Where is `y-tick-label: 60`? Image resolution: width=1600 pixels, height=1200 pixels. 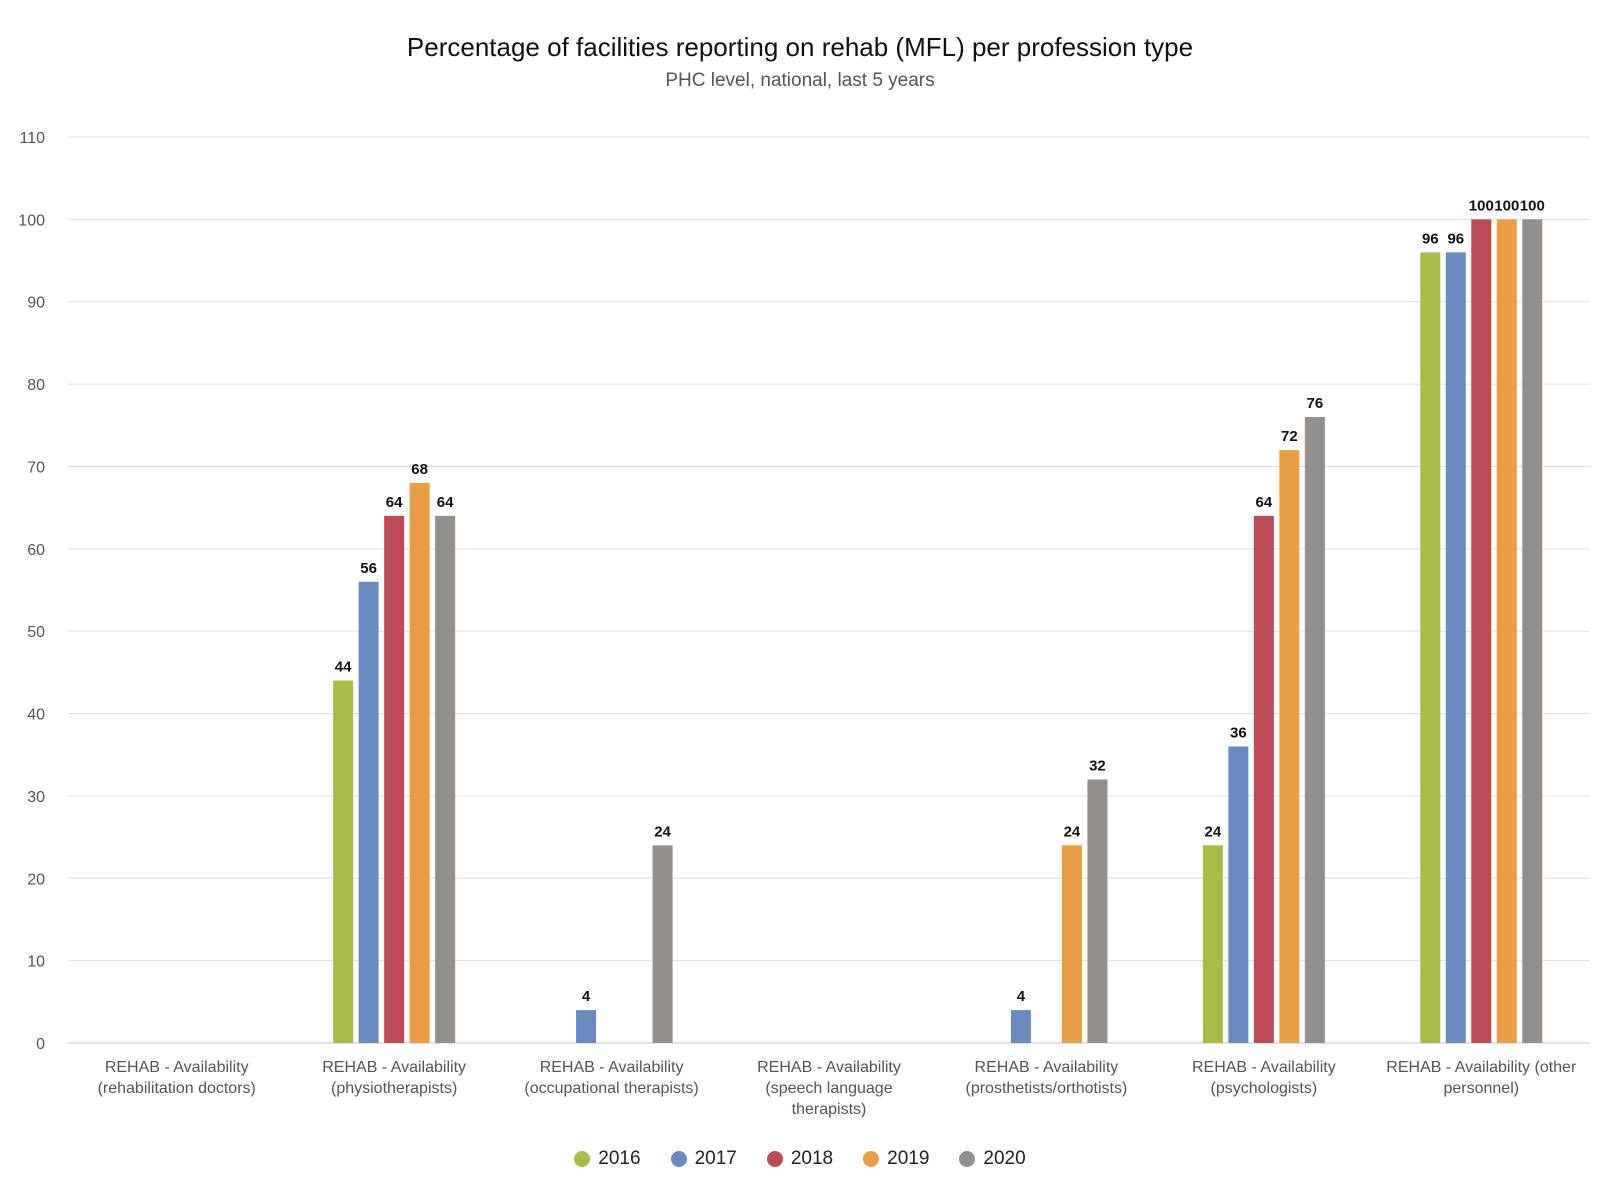 y-tick-label: 60 is located at coordinates (36, 550).